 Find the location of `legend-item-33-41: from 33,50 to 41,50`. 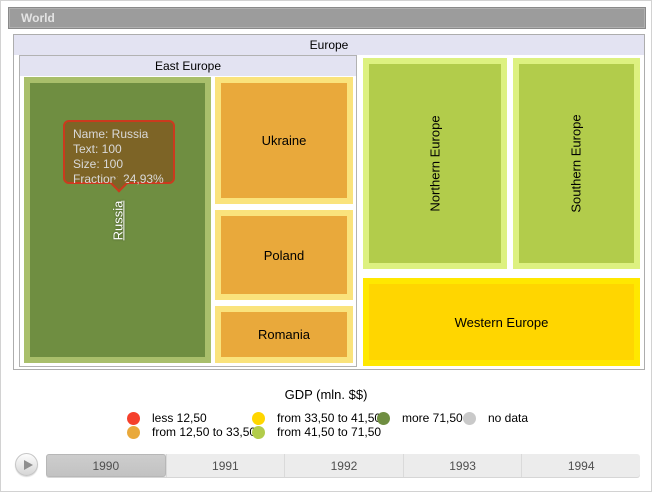

legend-item-33-41: from 33,50 to 41,50 is located at coordinates (316, 418).